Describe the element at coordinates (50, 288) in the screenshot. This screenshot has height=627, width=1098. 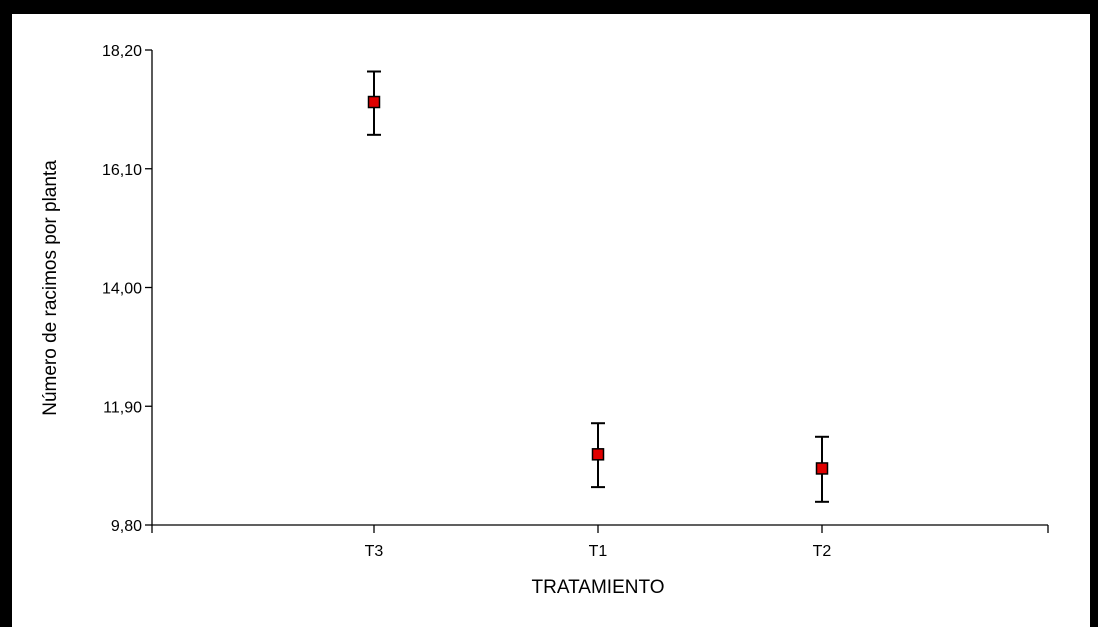
I see `y-axis-title: Número de racimos por planta` at that location.